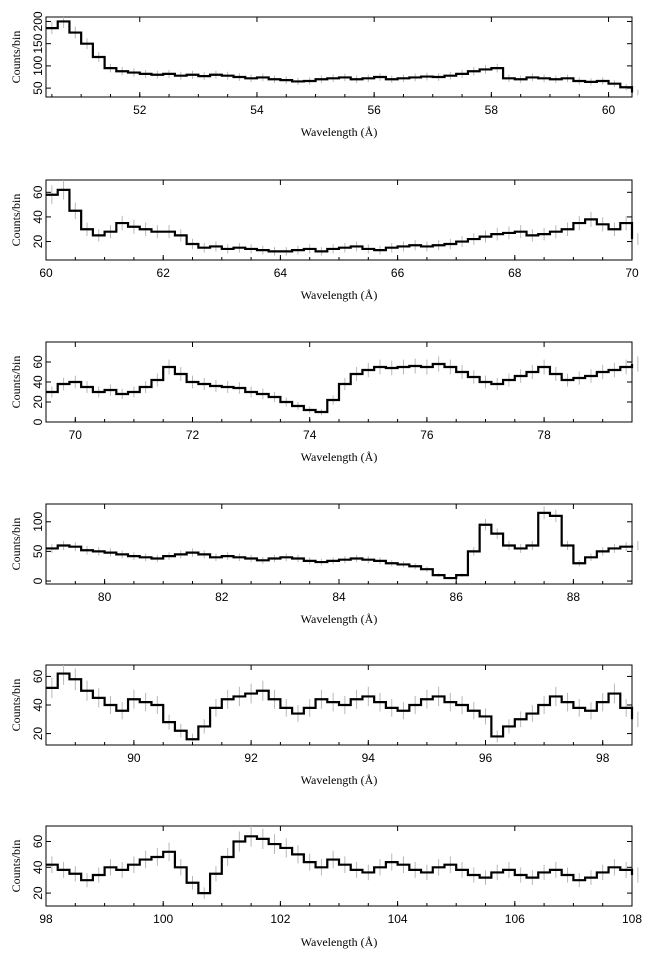 The image size is (652, 960). Describe the element at coordinates (339, 597) in the screenshot. I see `x-tick-label: 84` at that location.